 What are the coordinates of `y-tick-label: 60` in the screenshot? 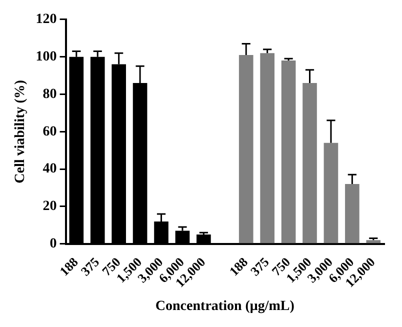 It's located at (49, 132).